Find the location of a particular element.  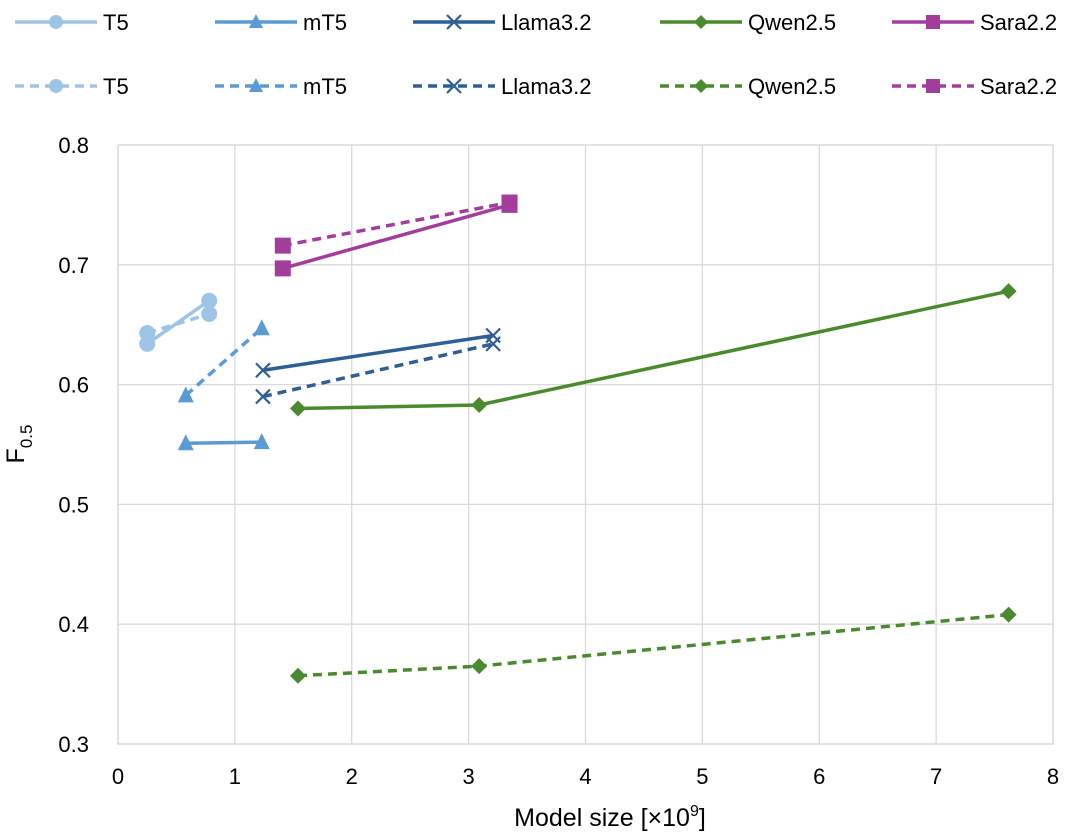

series-qwen25-dashed is located at coordinates (653, 645).